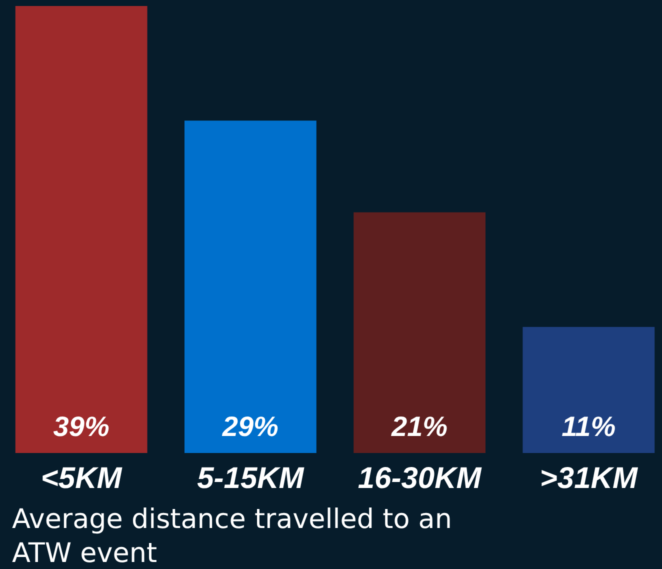  What do you see at coordinates (251, 478) in the screenshot?
I see `x-tick-label: 5-15KM` at bounding box center [251, 478].